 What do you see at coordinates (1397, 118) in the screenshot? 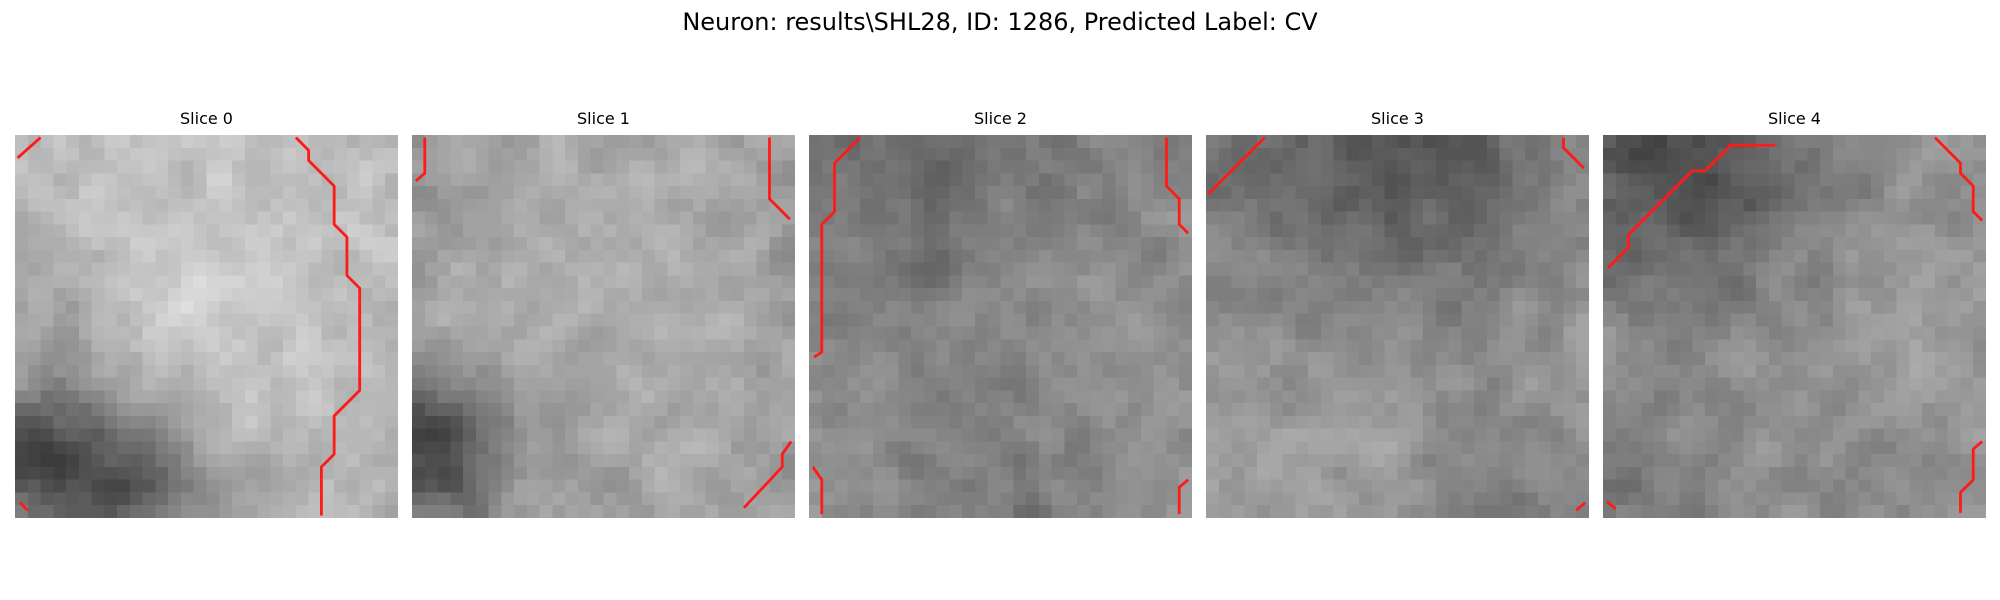
I see `slice-title-3: Slice 3` at bounding box center [1397, 118].